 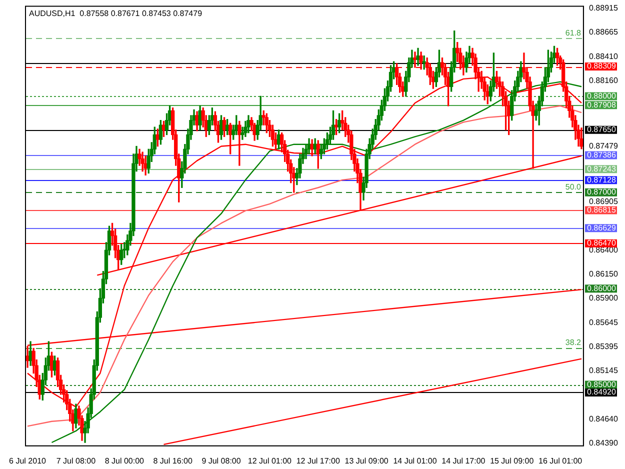 What do you see at coordinates (573, 343) in the screenshot?
I see `annotation: 38.2` at bounding box center [573, 343].